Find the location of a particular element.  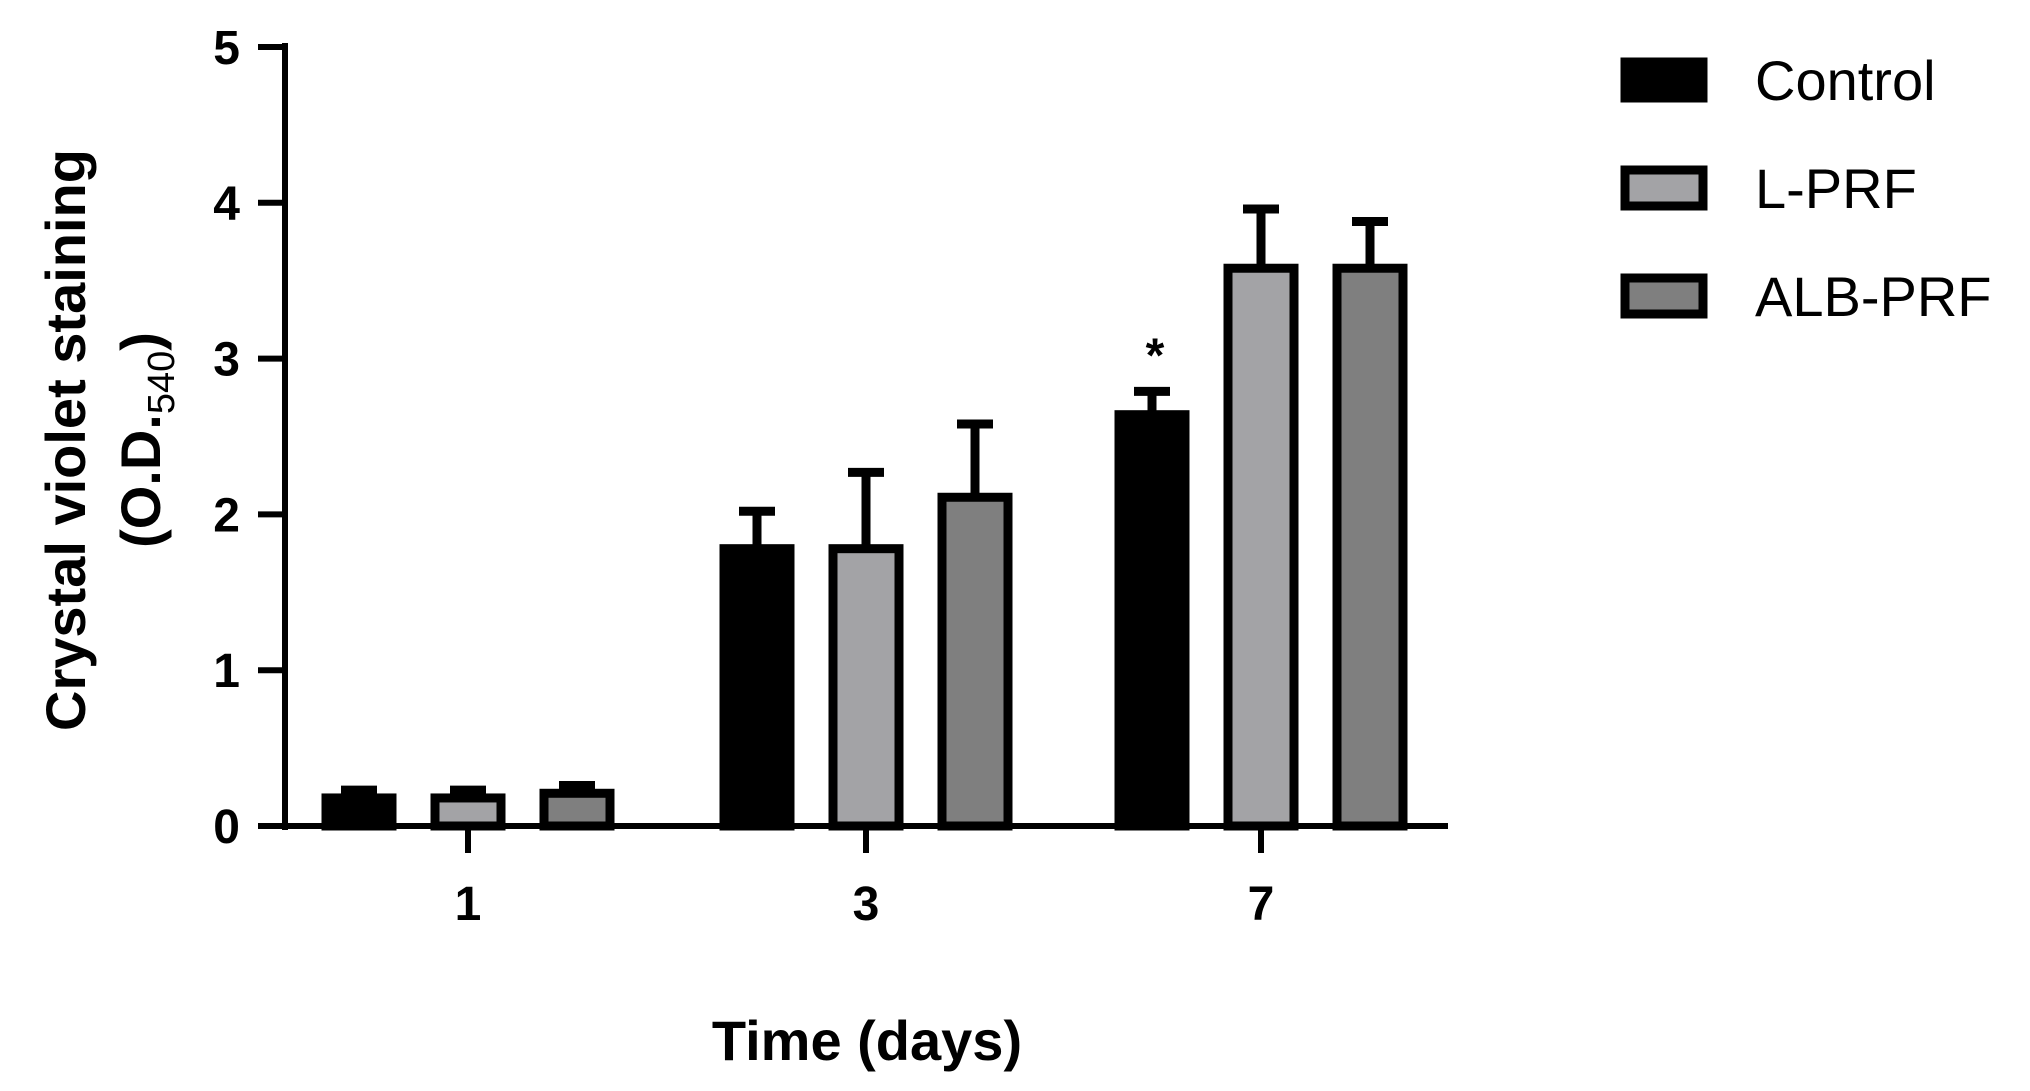

legend-swatch-alb-prf is located at coordinates (1664, 296).